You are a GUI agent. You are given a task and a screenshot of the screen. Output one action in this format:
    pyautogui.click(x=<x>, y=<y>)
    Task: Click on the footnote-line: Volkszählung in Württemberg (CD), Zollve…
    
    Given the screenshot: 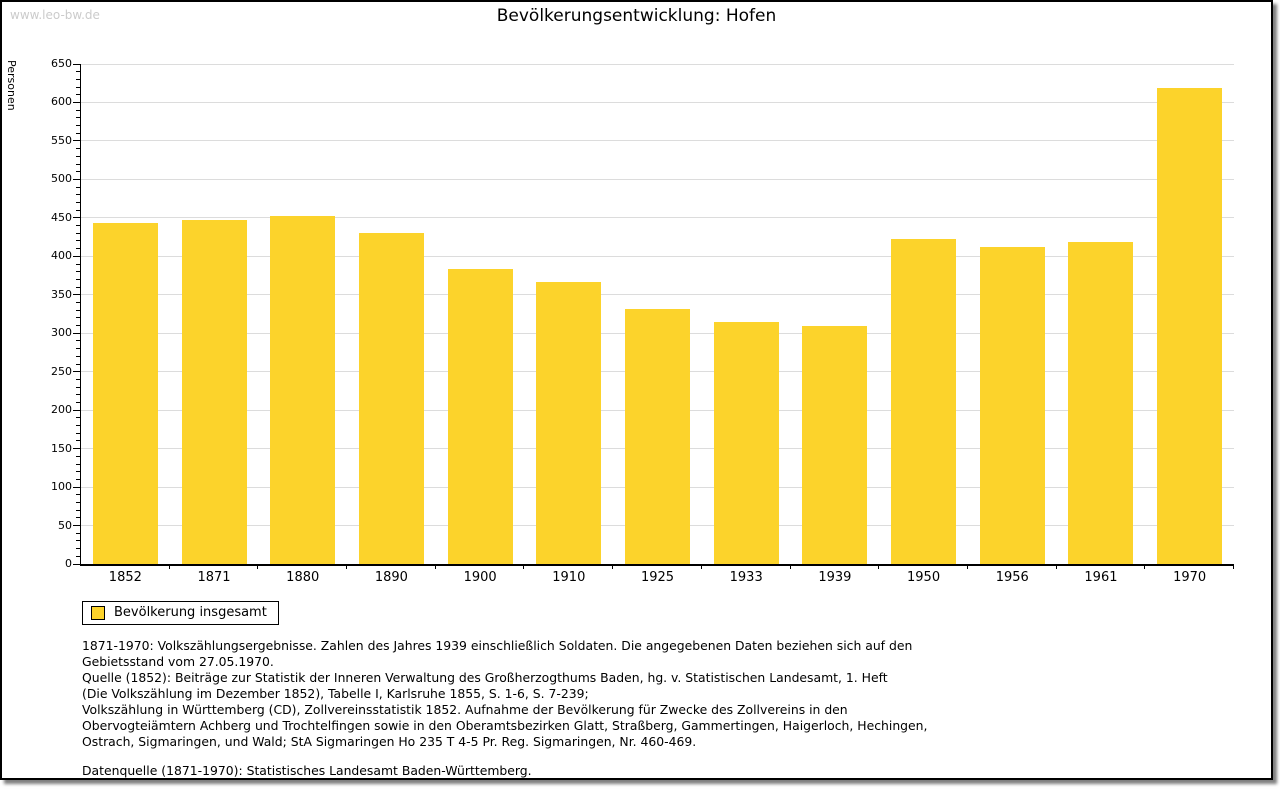 What is the action you would take?
    pyautogui.click(x=465, y=709)
    